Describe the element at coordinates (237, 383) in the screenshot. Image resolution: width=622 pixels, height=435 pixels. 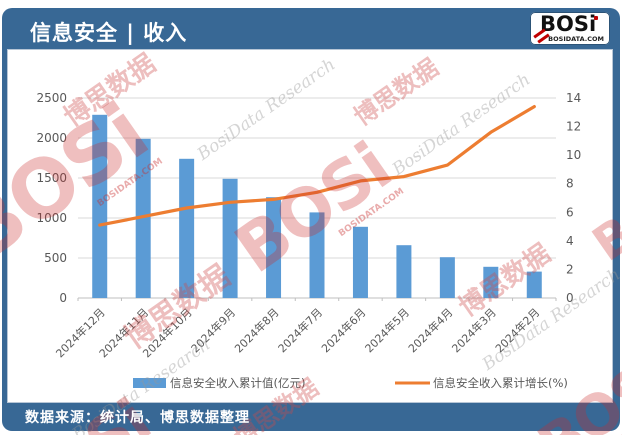
I see `legend-bar-label: 信息安全收入累计值(亿元)` at that location.